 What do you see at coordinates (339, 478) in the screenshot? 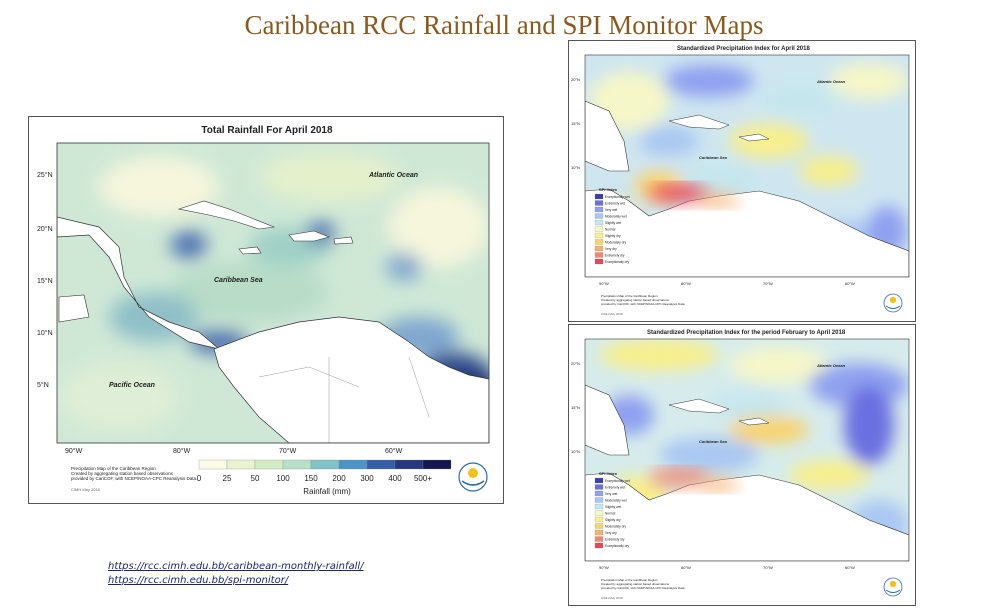
I see `legend-tick: 200` at bounding box center [339, 478].